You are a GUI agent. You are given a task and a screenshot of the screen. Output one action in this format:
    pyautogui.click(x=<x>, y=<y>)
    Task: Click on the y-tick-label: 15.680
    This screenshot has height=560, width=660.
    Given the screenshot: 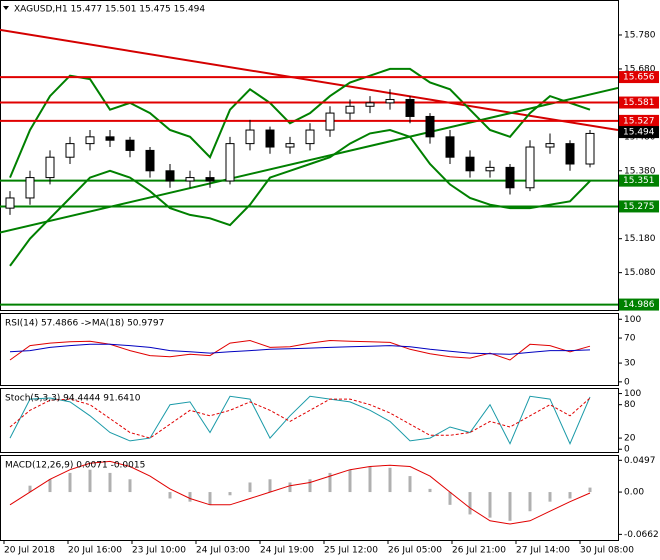 What is the action you would take?
    pyautogui.click(x=640, y=69)
    